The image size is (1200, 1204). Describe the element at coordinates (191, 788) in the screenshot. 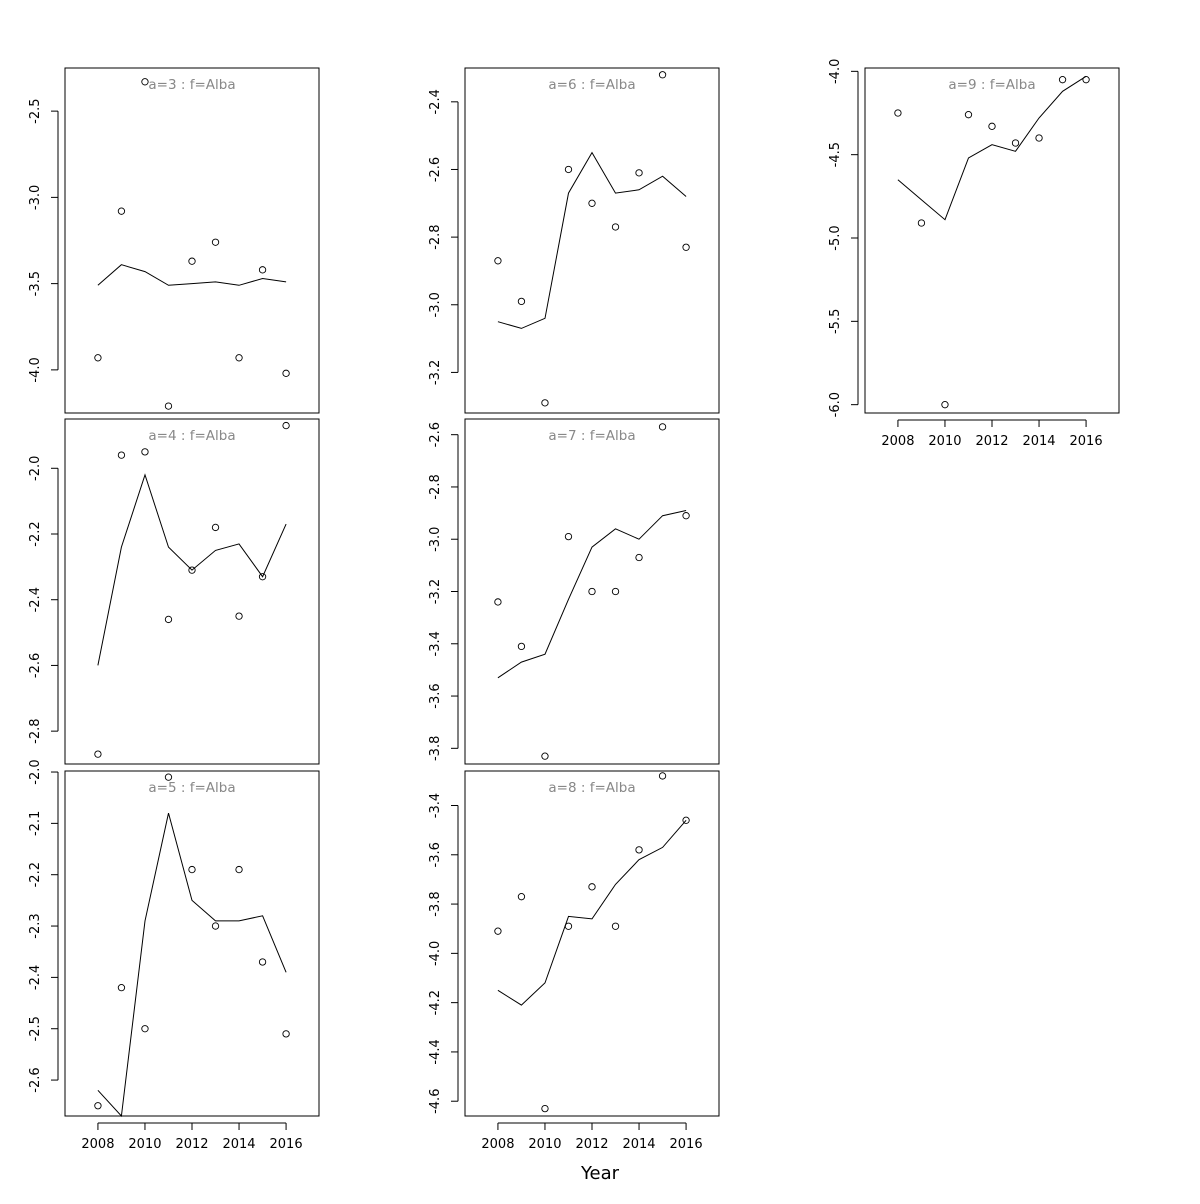

I see `panel-title: a=5 : f=Alba` at that location.